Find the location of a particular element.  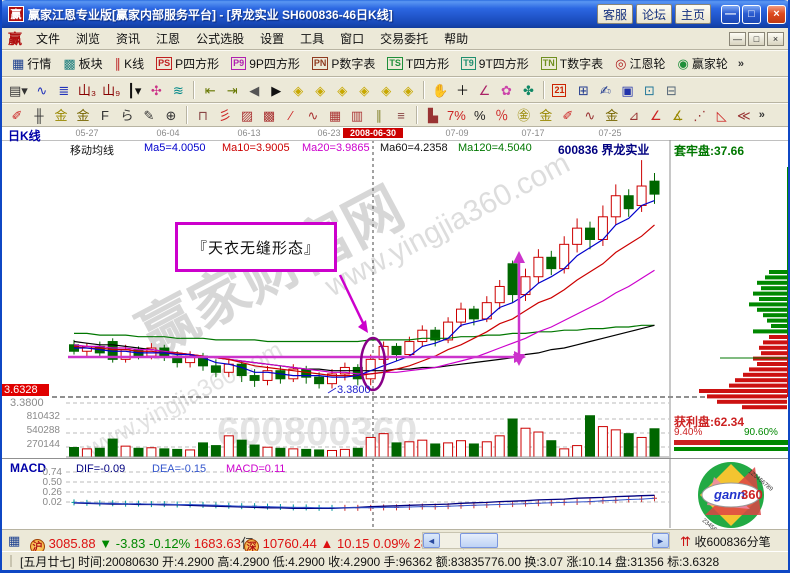

tool-percent-7-button: 7% is located at coordinates (456, 115).